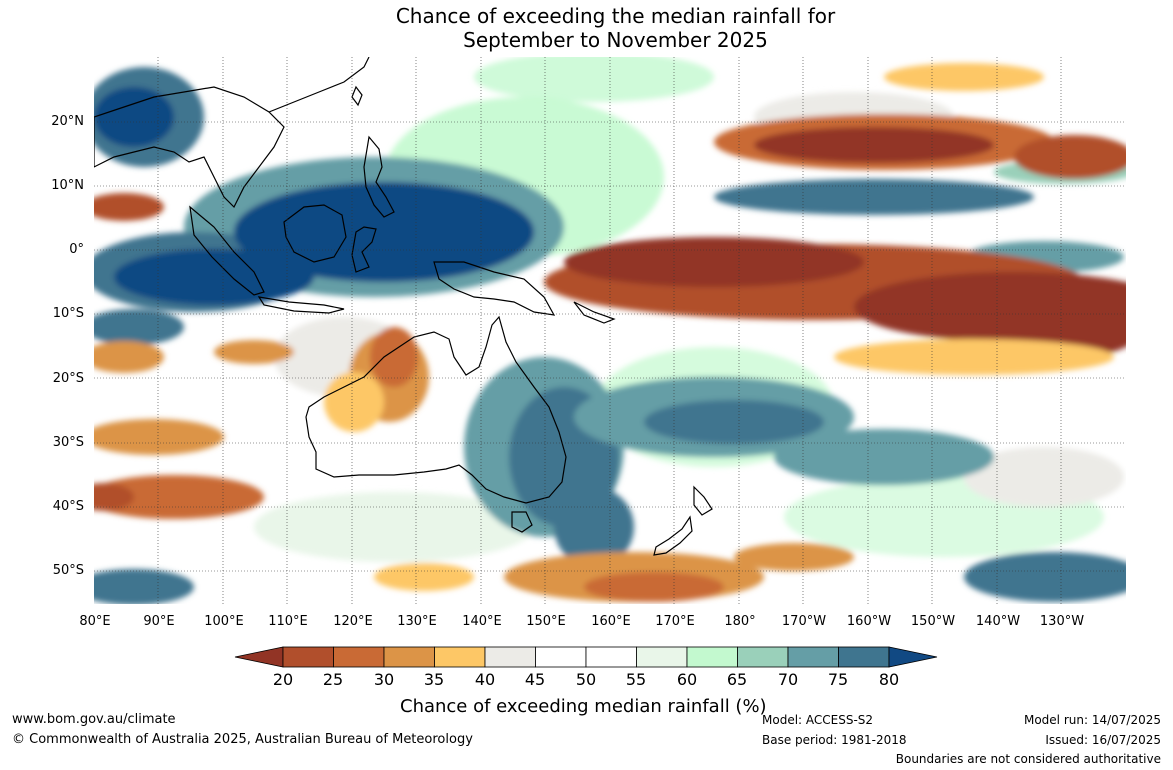 The image size is (1173, 770). I want to click on lat-label-20s: 20°S, so click(68, 378).